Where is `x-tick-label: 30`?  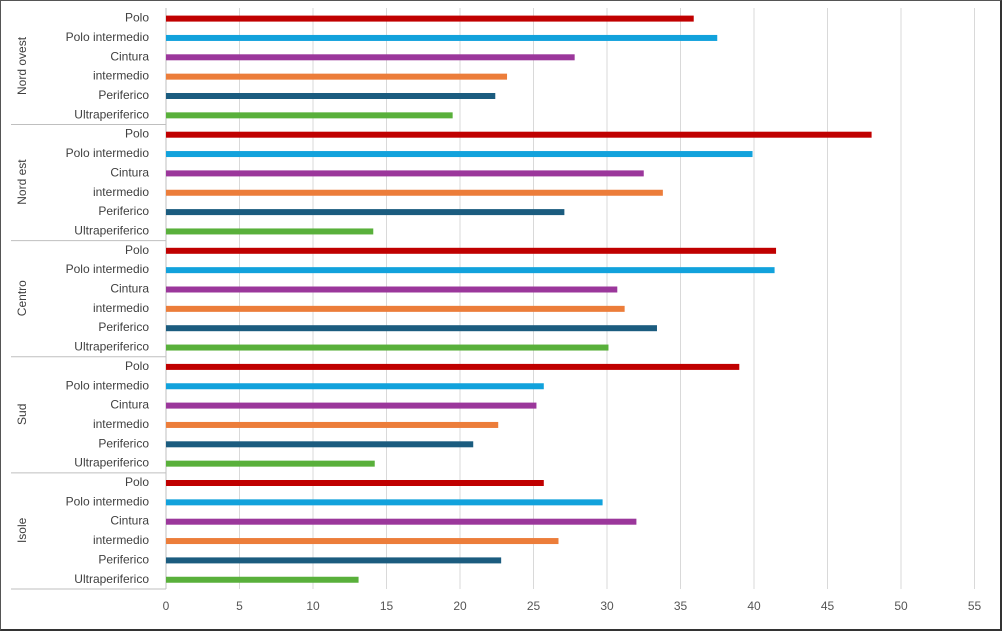
x-tick-label: 30 is located at coordinates (607, 606).